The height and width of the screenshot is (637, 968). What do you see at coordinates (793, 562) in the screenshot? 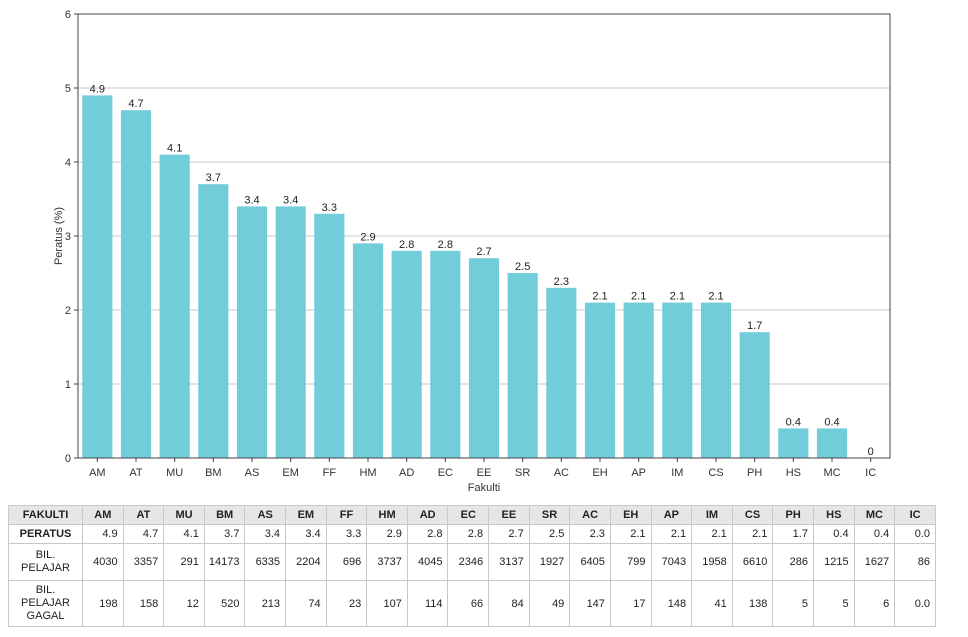
I see `table-cell: 286` at bounding box center [793, 562].